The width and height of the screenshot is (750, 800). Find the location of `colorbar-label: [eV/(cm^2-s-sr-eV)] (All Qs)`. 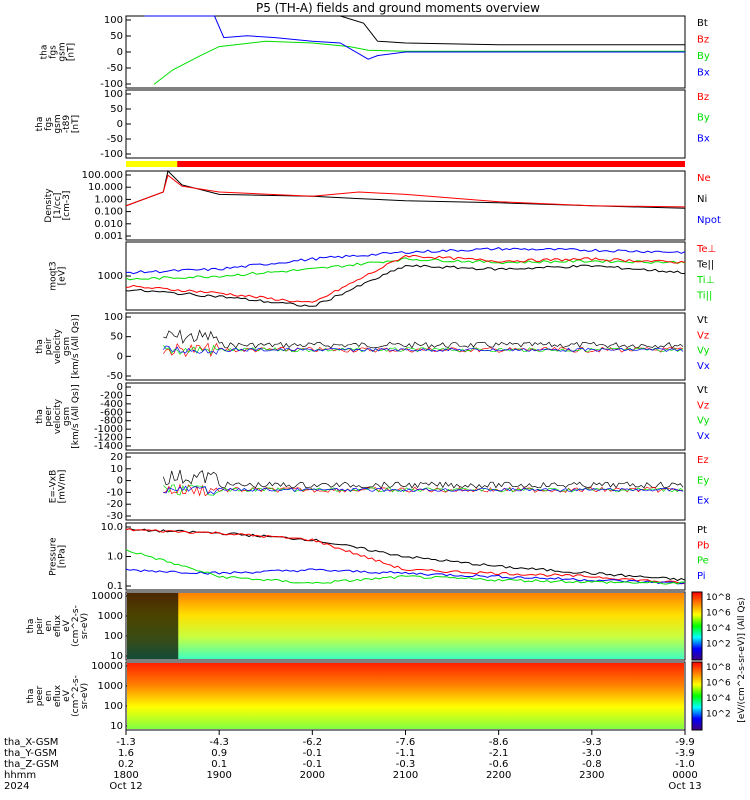

colorbar-label: [eV/(cm^2-s-sr-eV)] (All Qs) is located at coordinates (742, 659).